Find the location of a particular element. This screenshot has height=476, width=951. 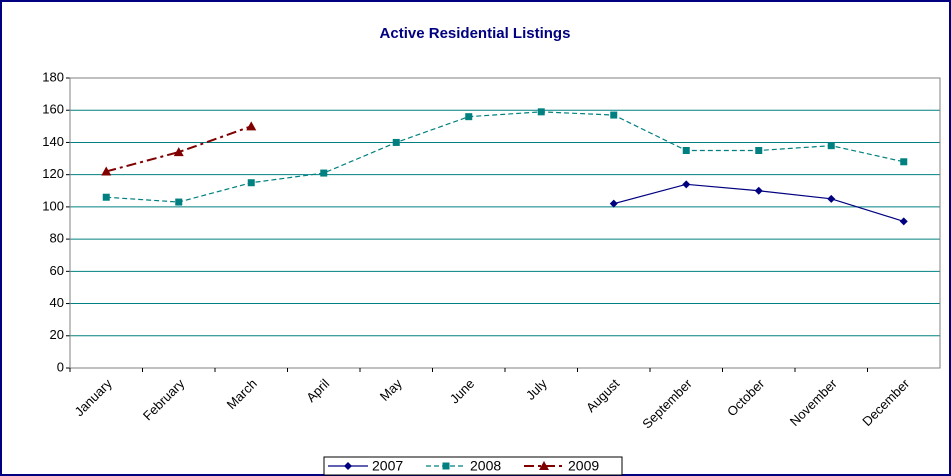

y-tick-label: 100 is located at coordinates (53, 205).